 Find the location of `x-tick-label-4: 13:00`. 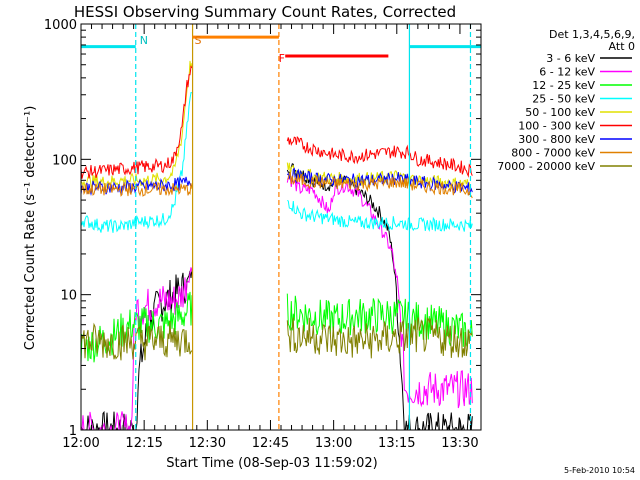

x-tick-label-4: 13:00 is located at coordinates (333, 443).